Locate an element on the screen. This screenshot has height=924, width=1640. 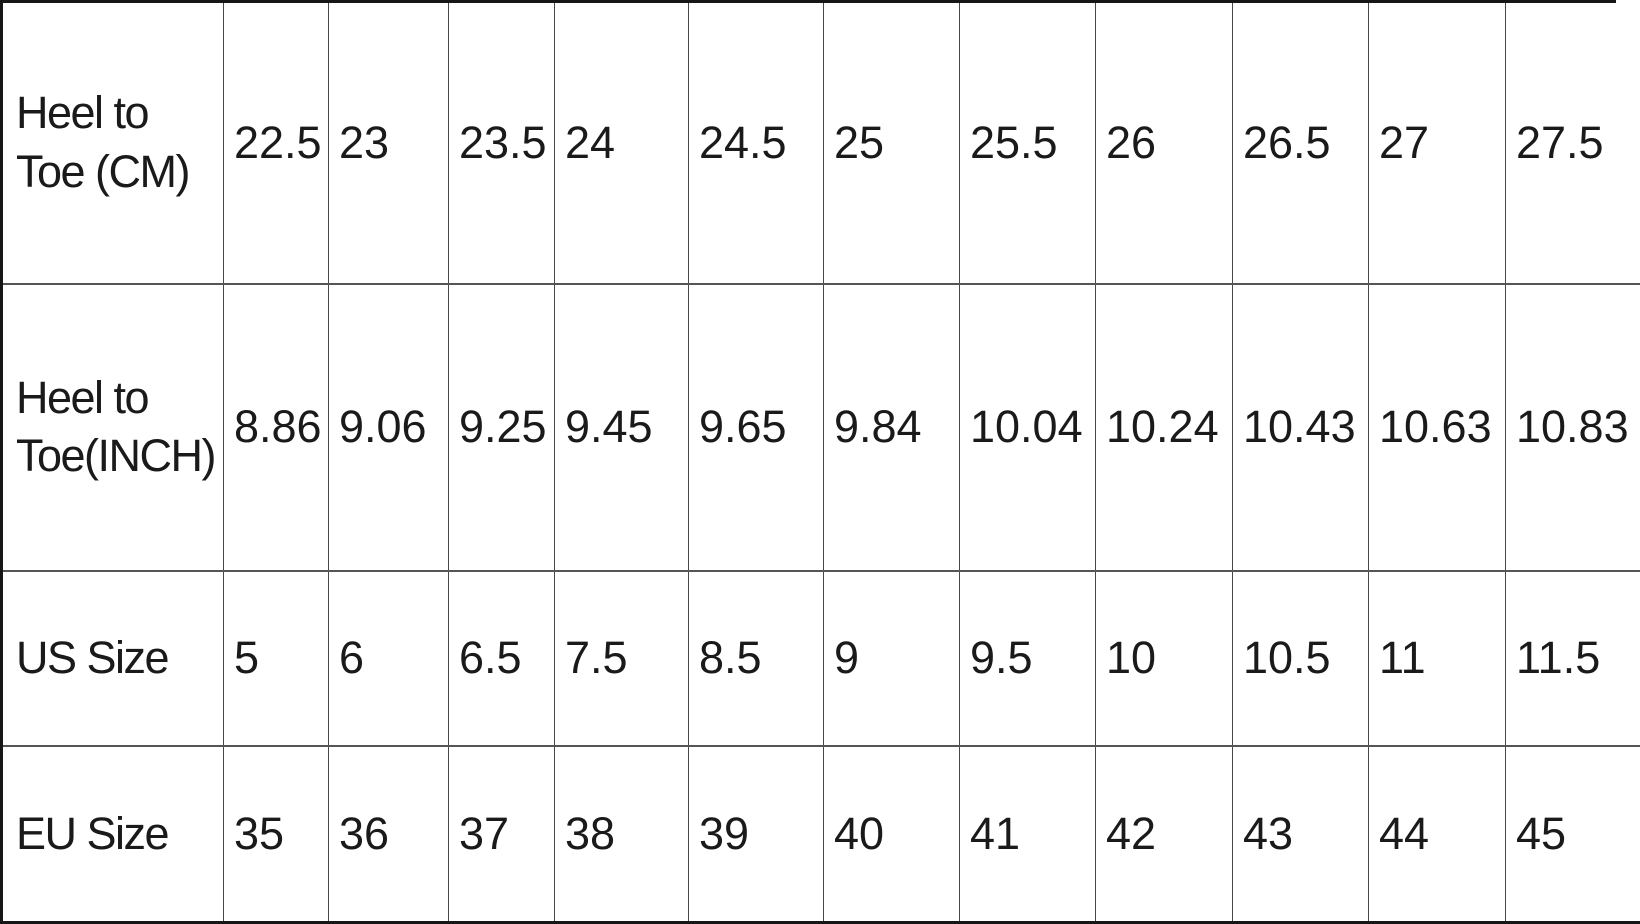
value-cell: 43 is located at coordinates (1300, 834).